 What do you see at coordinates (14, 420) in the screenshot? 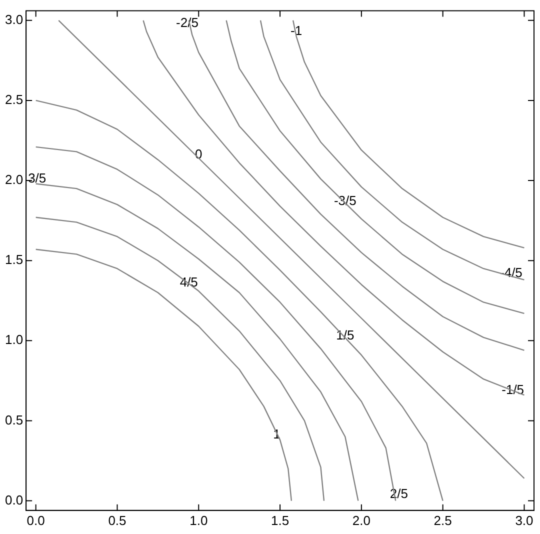
I see `y-tick-label: 0.5` at bounding box center [14, 420].